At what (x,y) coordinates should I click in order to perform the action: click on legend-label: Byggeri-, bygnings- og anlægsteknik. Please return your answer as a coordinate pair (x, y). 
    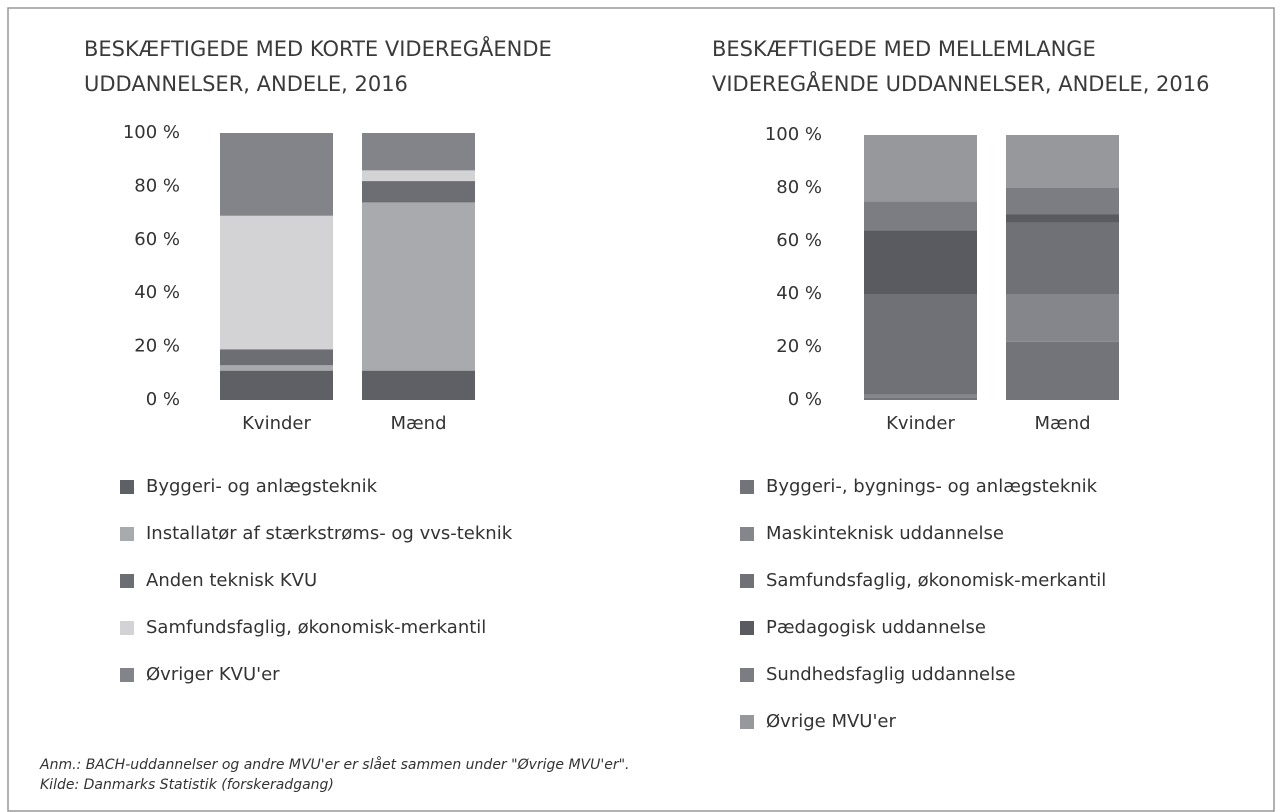
    Looking at the image, I should click on (932, 486).